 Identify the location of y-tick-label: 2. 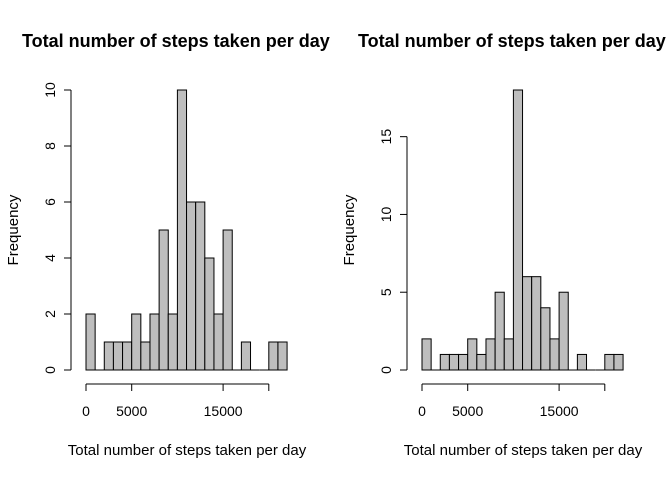
(50, 314).